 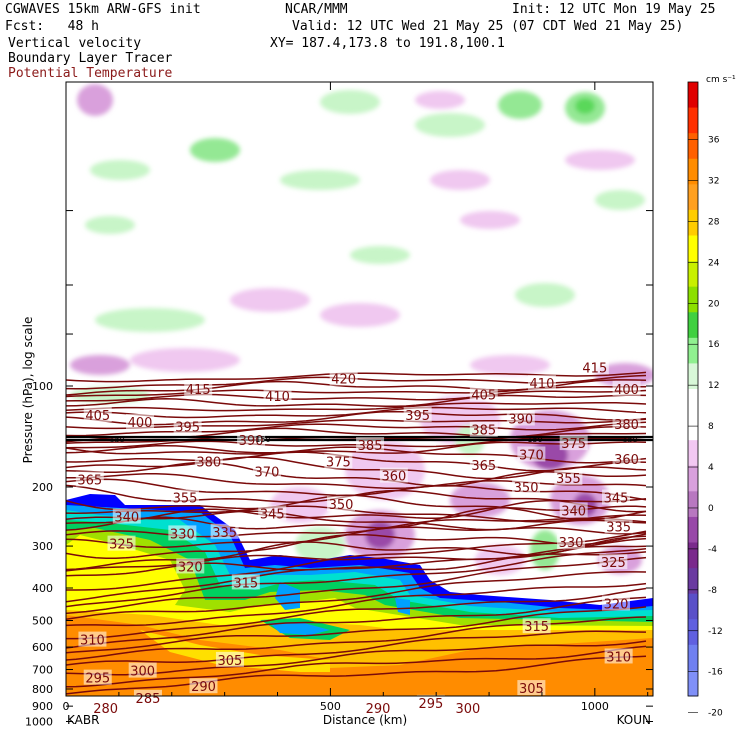 What do you see at coordinates (251, 441) in the screenshot?
I see `isentrope-label: 390` at bounding box center [251, 441].